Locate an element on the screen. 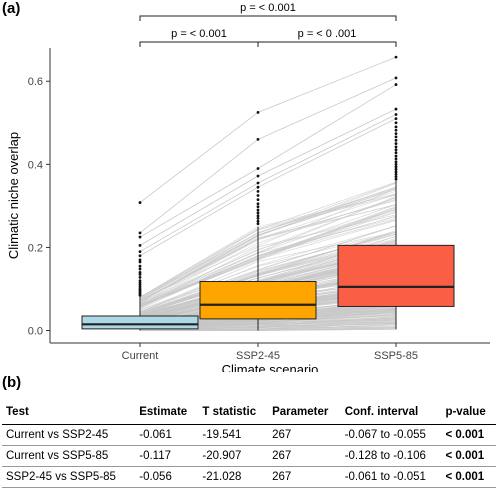 This screenshot has width=500, height=488. cell-estimate: -0.061 is located at coordinates (167, 435).